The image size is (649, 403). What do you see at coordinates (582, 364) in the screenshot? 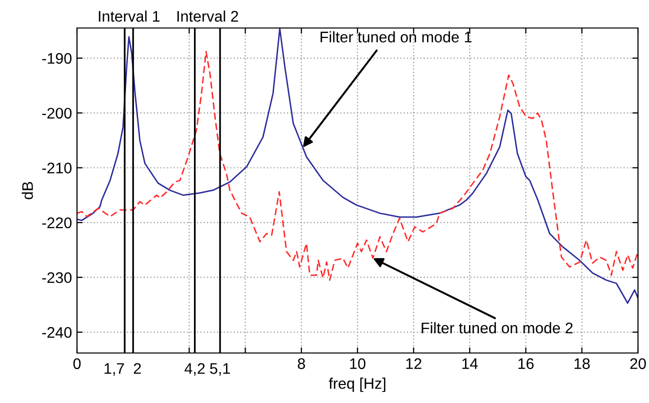
I see `x-tick-label: 18` at bounding box center [582, 364].